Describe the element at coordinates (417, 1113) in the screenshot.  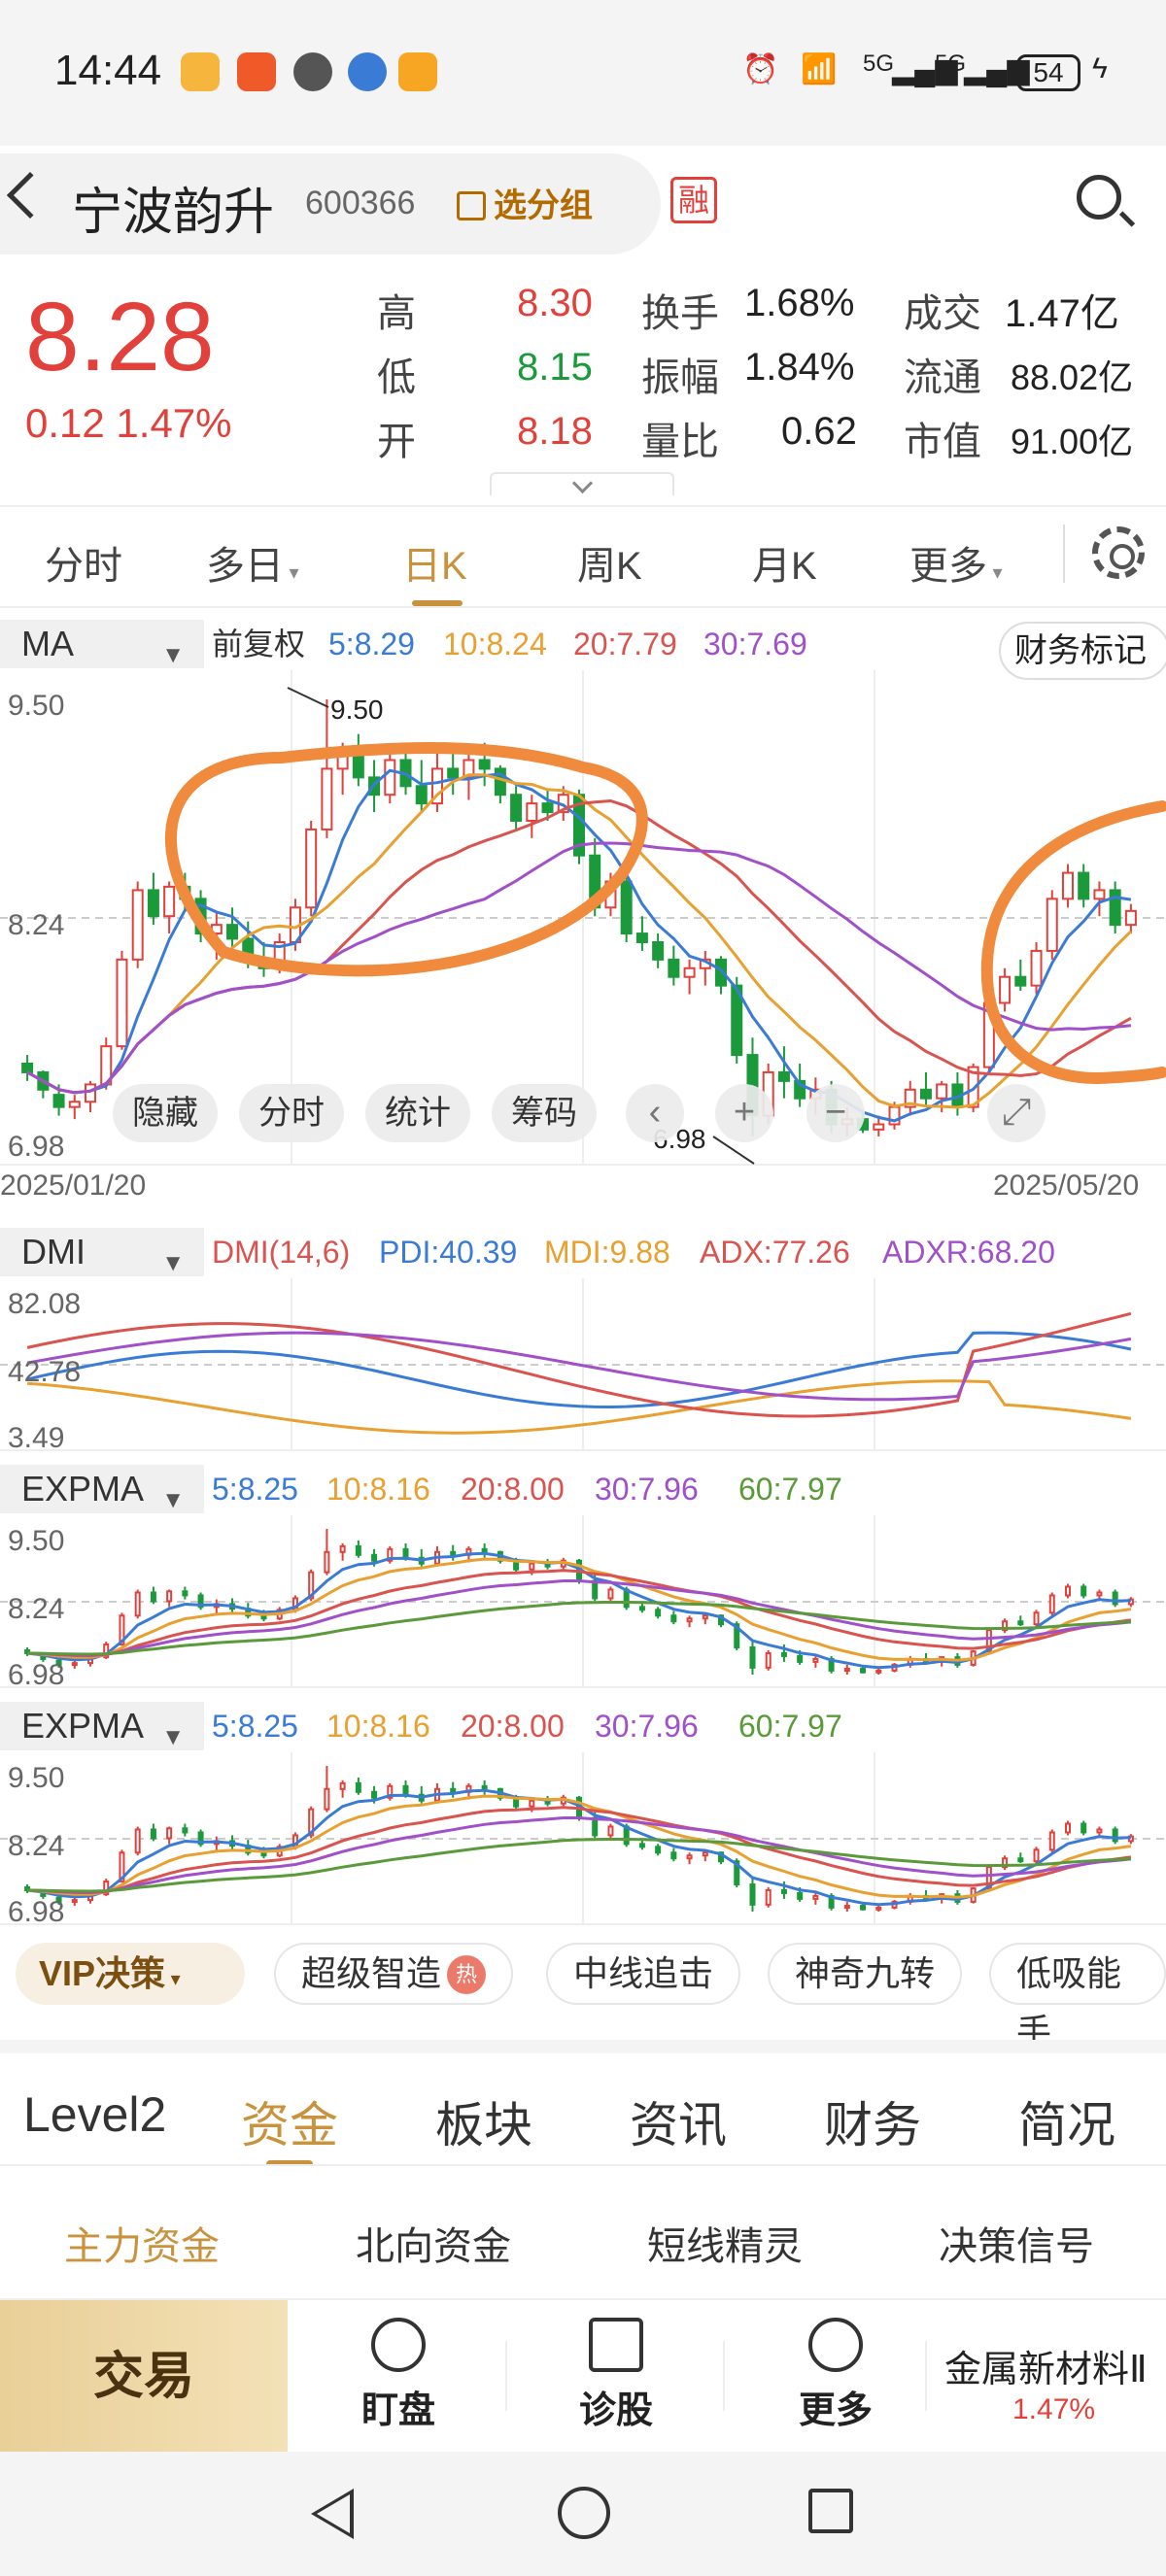
I see `stats-button: 统计` at that location.